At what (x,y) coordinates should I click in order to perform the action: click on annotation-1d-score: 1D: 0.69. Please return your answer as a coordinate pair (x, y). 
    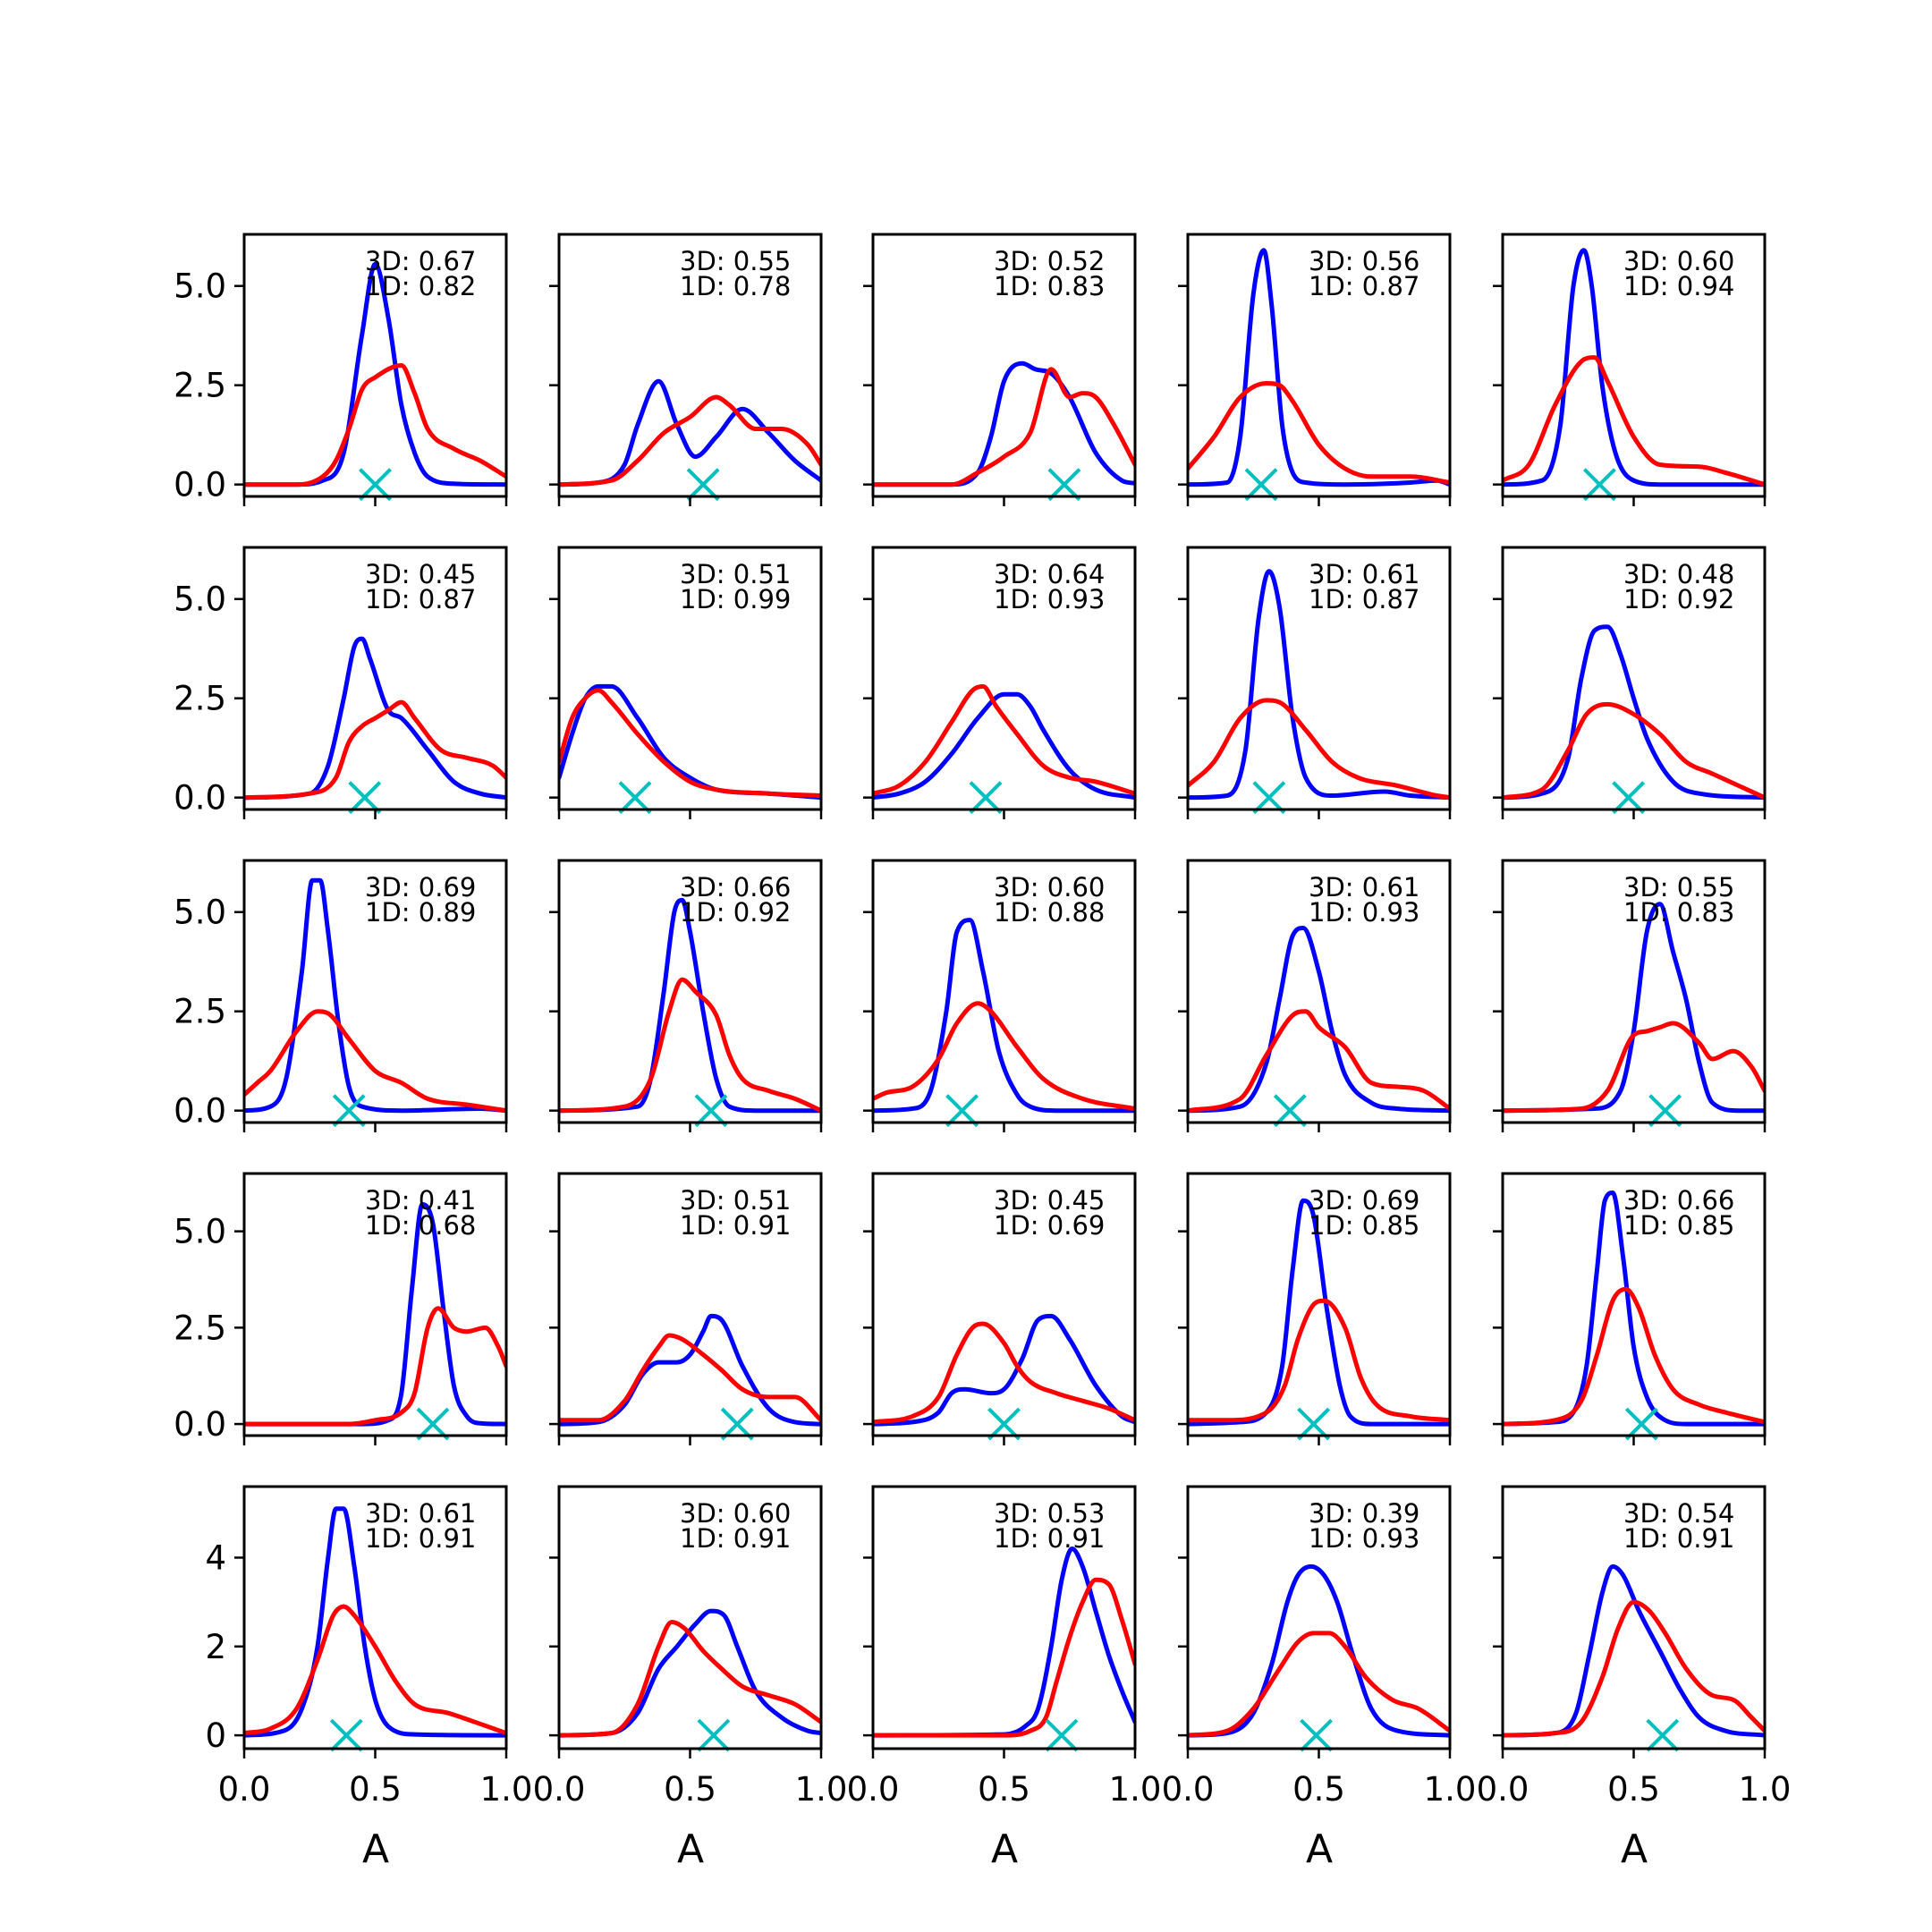
    Looking at the image, I should click on (1049, 1225).